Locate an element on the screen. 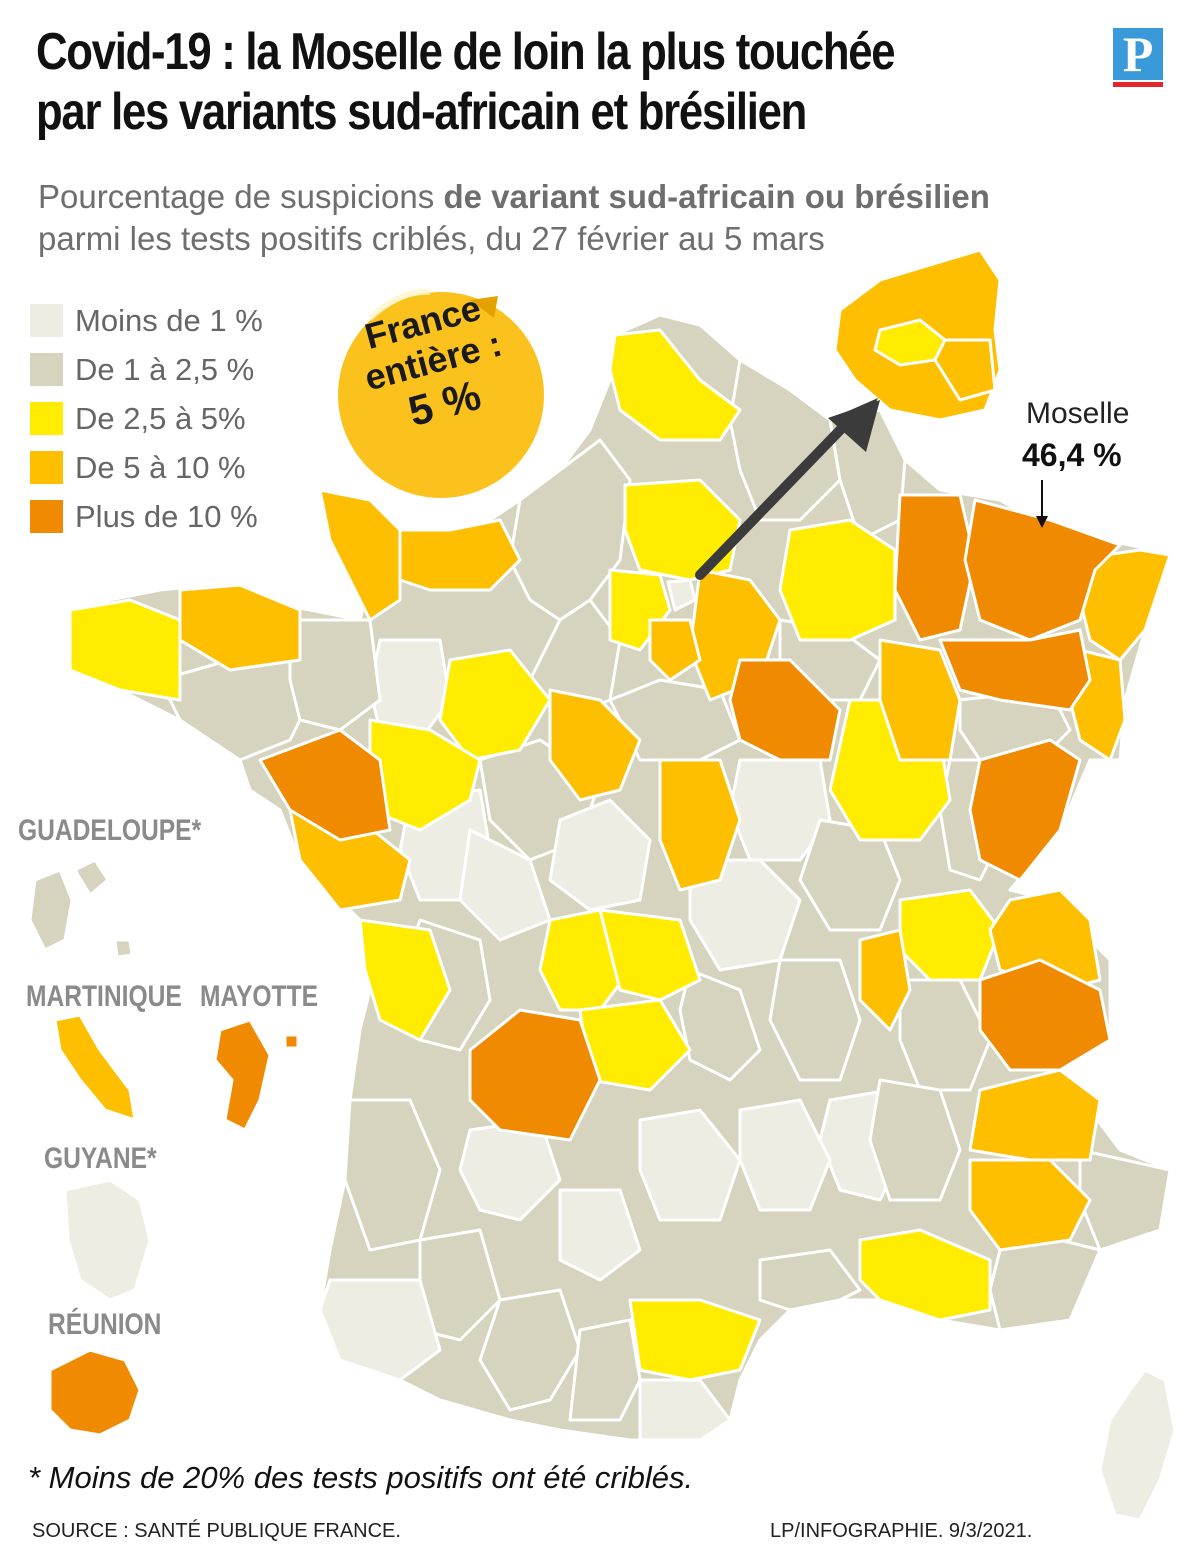 Image resolution: width=1200 pixels, height=1556 pixels. guadeloupe-islet is located at coordinates (123, 948).